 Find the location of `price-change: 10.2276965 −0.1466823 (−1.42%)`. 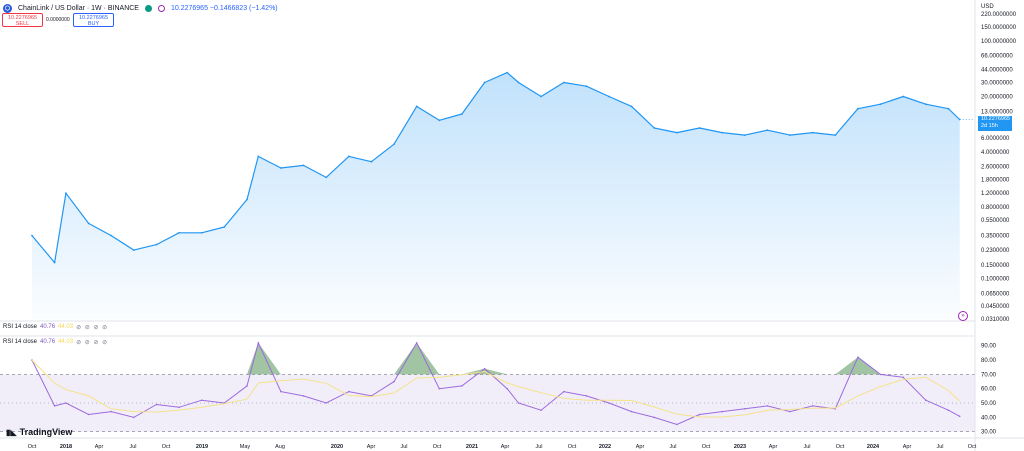

price-change: 10.2276965 −0.1466823 (−1.42%) is located at coordinates (224, 8).